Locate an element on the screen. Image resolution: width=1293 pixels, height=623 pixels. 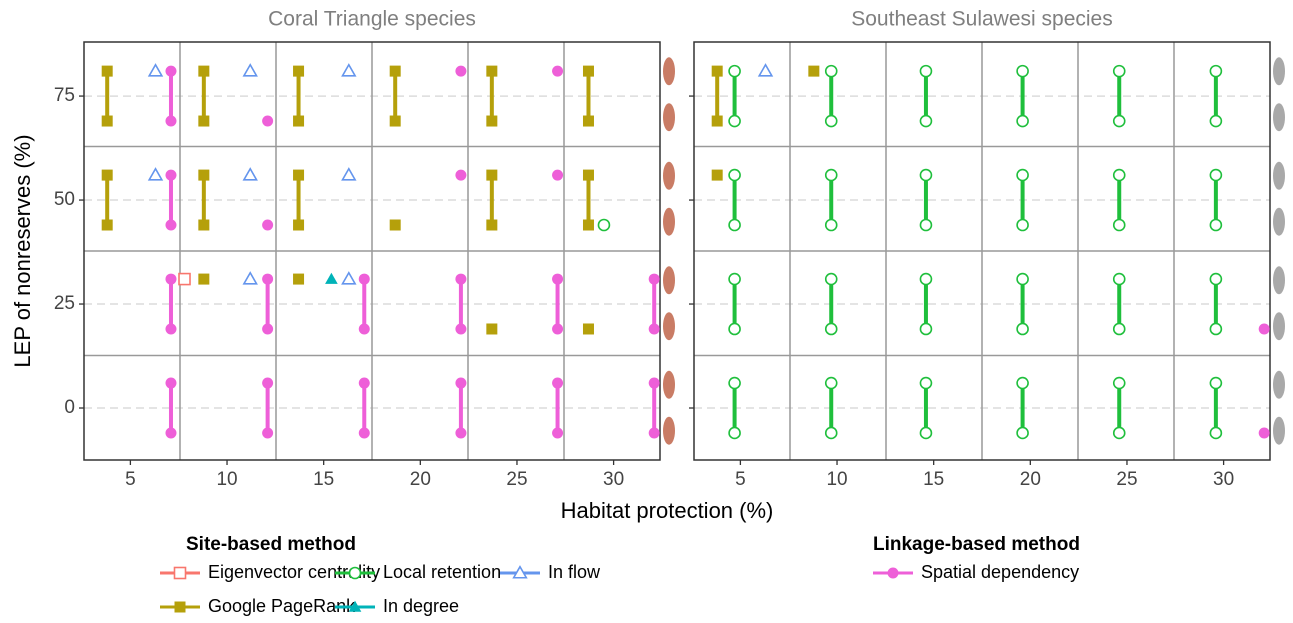
legend-title: Site-based method is located at coordinates (271, 544).